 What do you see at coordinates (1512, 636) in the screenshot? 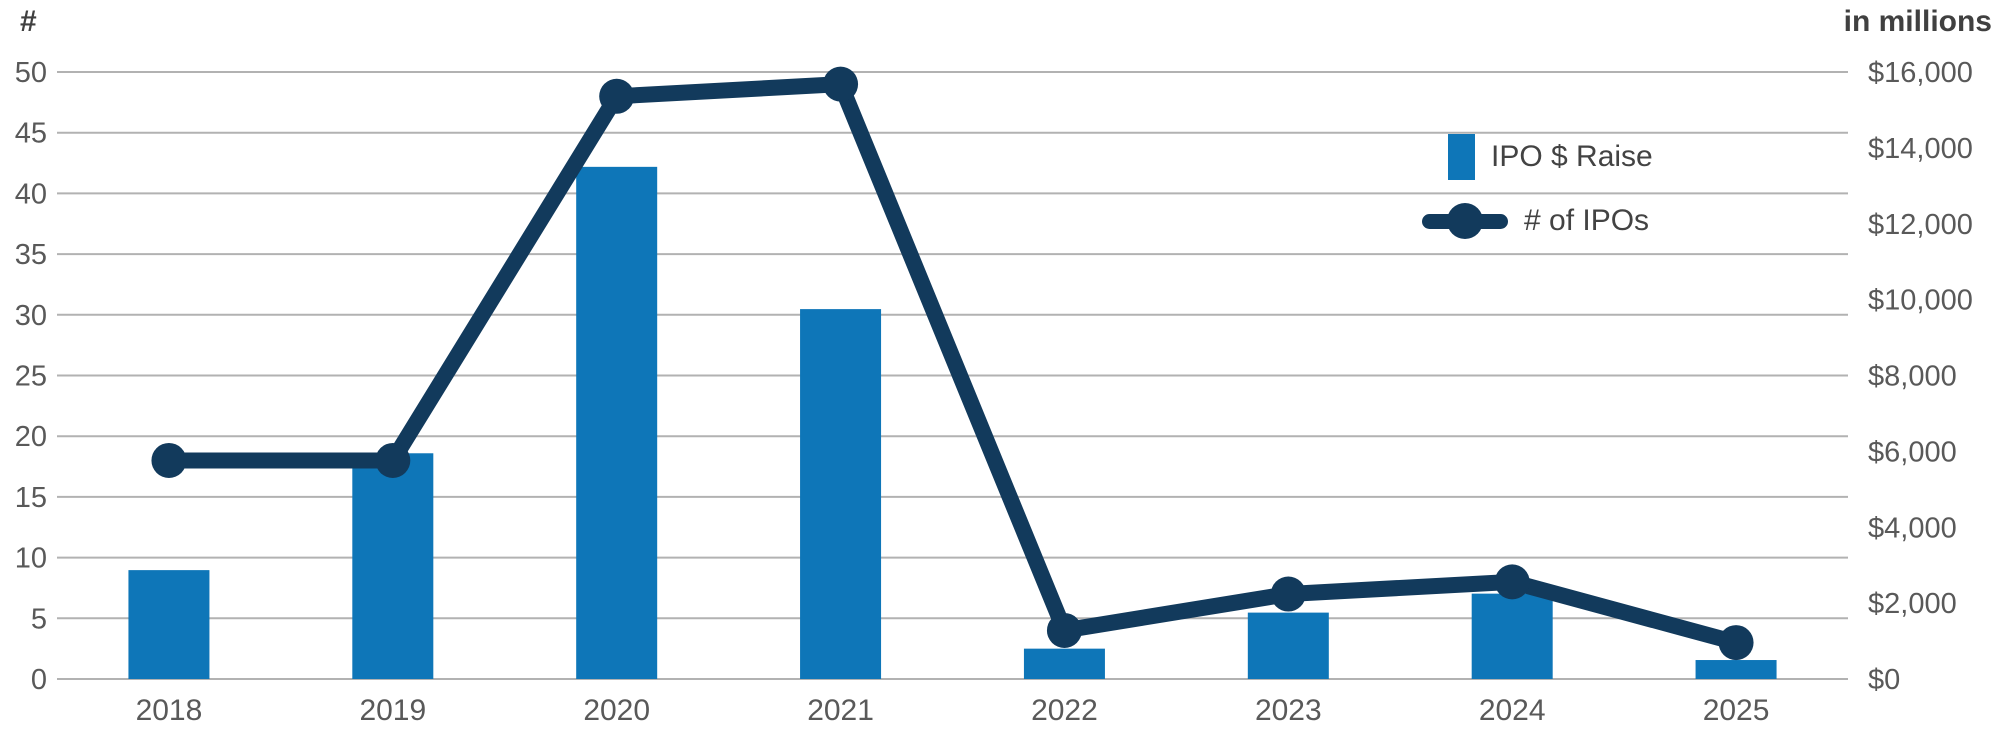
I see `bar-2024` at bounding box center [1512, 636].